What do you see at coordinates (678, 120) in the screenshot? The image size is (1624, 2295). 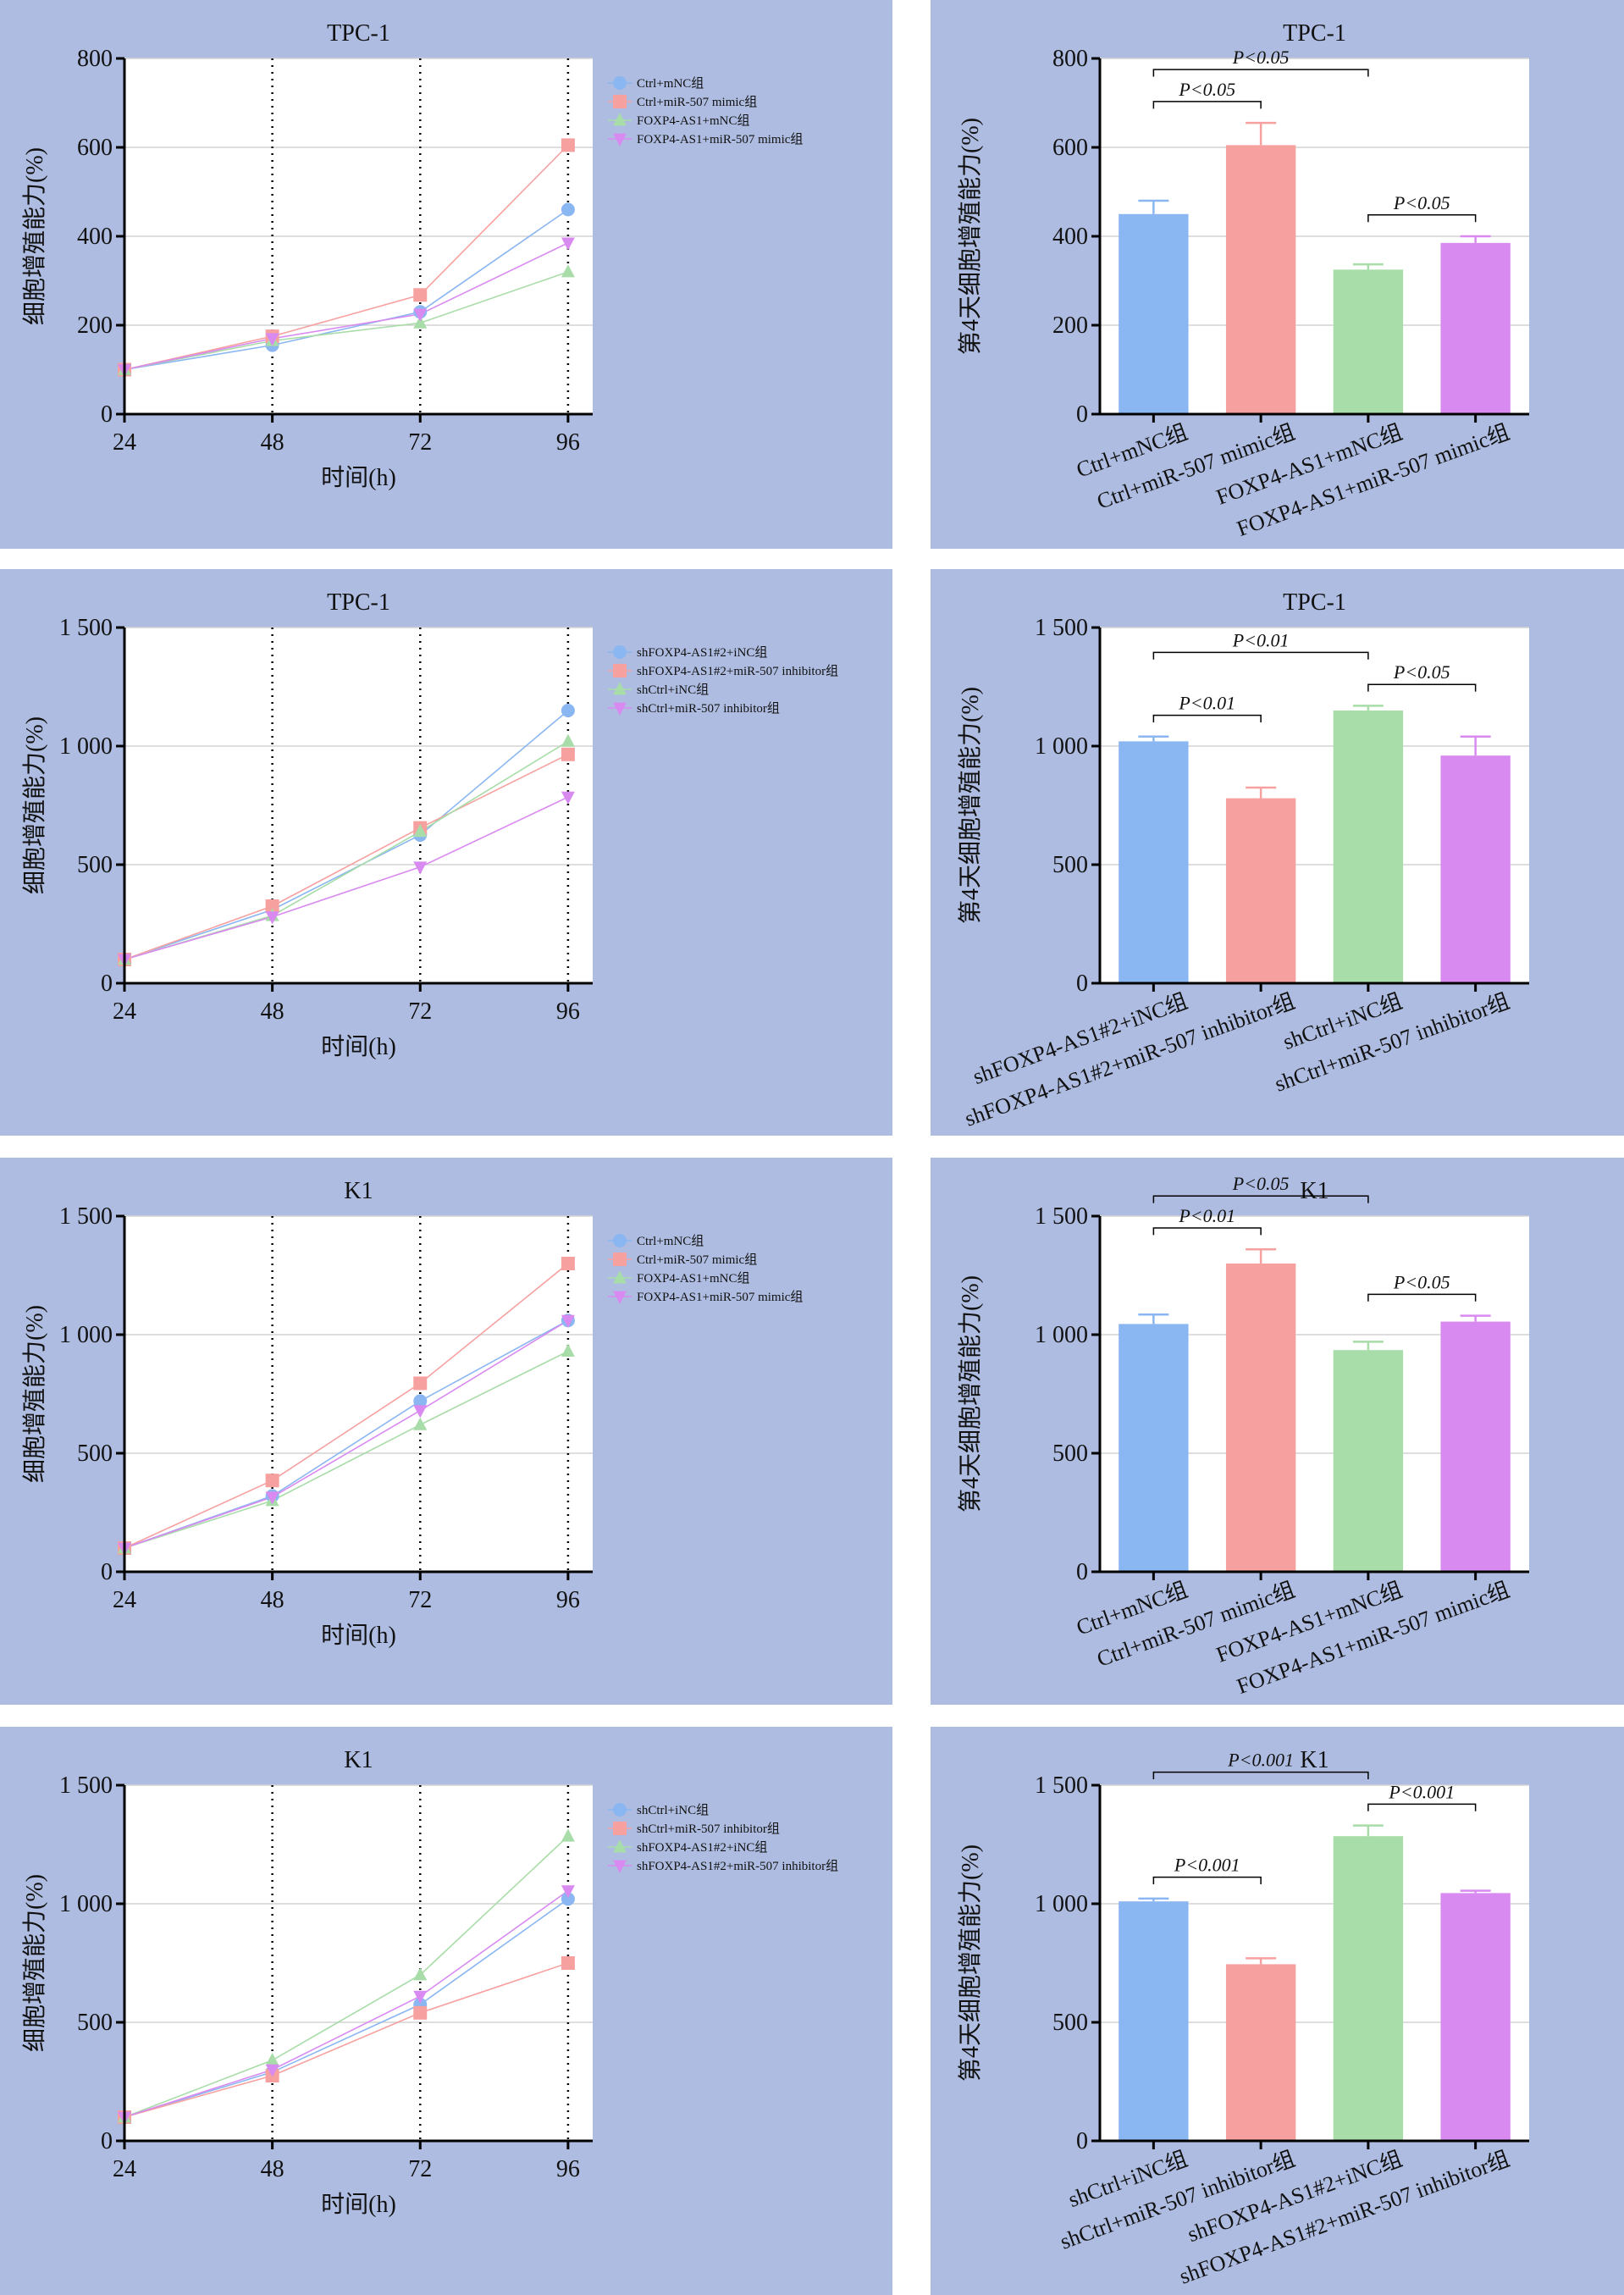 I see `legend-item: FOXP4-AS1+mNC组` at bounding box center [678, 120].